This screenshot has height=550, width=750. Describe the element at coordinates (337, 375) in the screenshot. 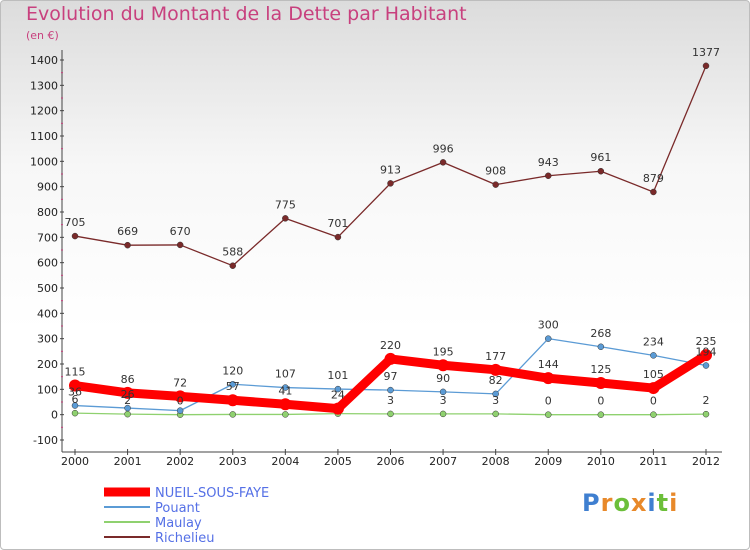

I see `data-label: 101` at that location.